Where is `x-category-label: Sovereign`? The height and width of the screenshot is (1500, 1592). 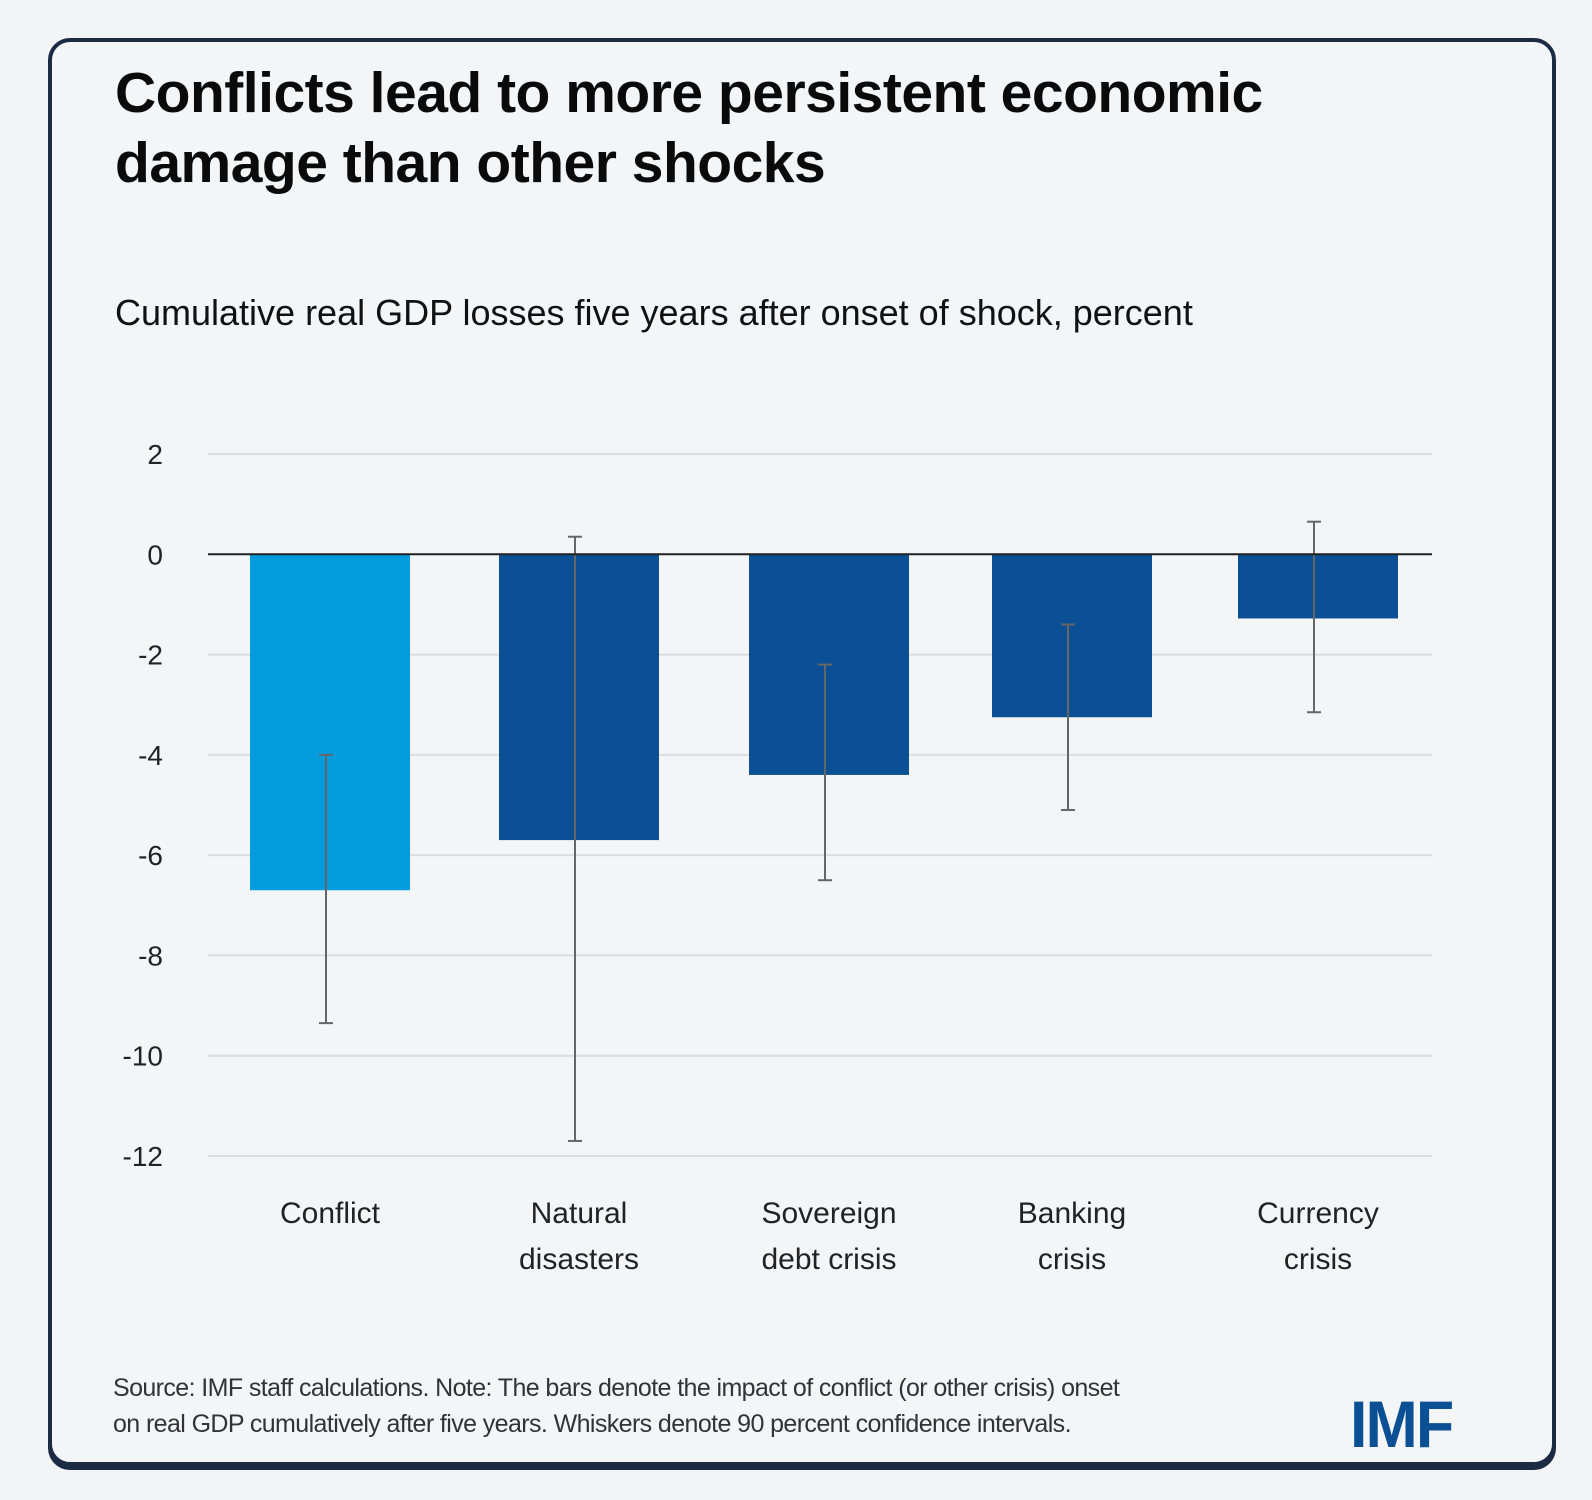 x-category-label: Sovereign is located at coordinates (828, 1213).